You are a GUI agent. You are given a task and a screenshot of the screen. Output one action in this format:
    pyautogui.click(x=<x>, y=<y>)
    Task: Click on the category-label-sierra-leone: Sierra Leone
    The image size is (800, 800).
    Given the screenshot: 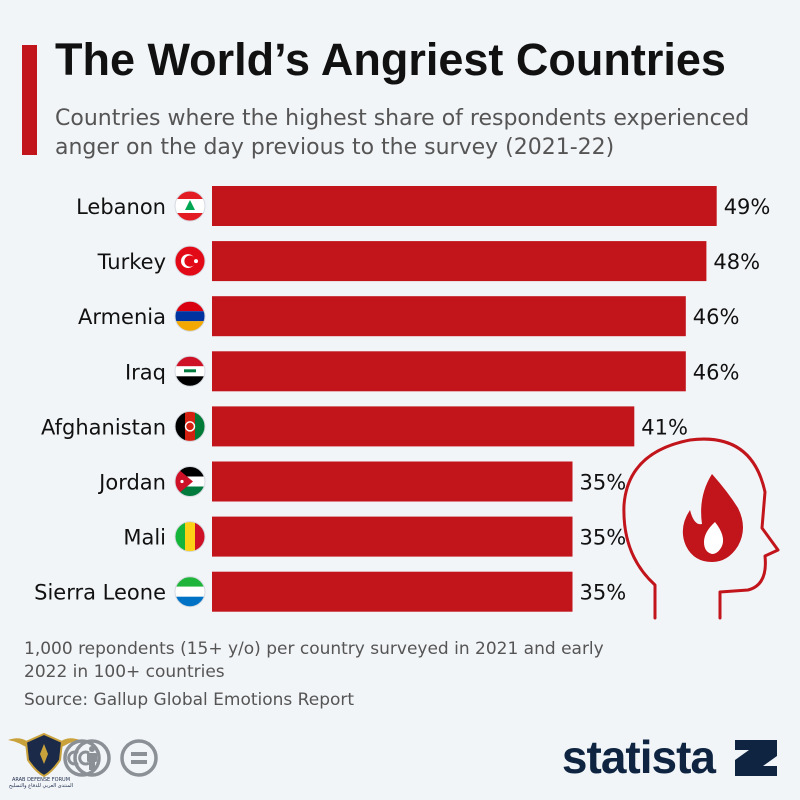 What is the action you would take?
    pyautogui.click(x=100, y=593)
    